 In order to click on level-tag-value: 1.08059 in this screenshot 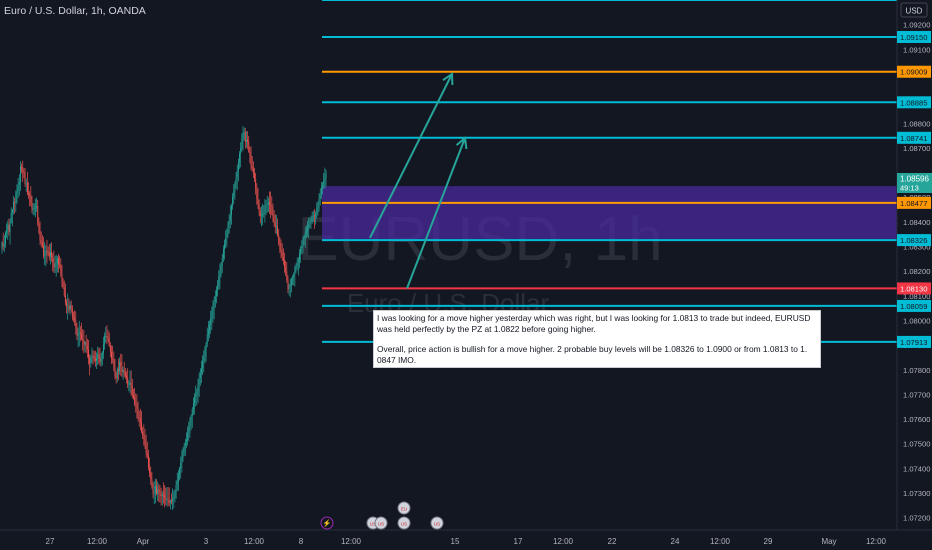, I will do `click(913, 306)`.